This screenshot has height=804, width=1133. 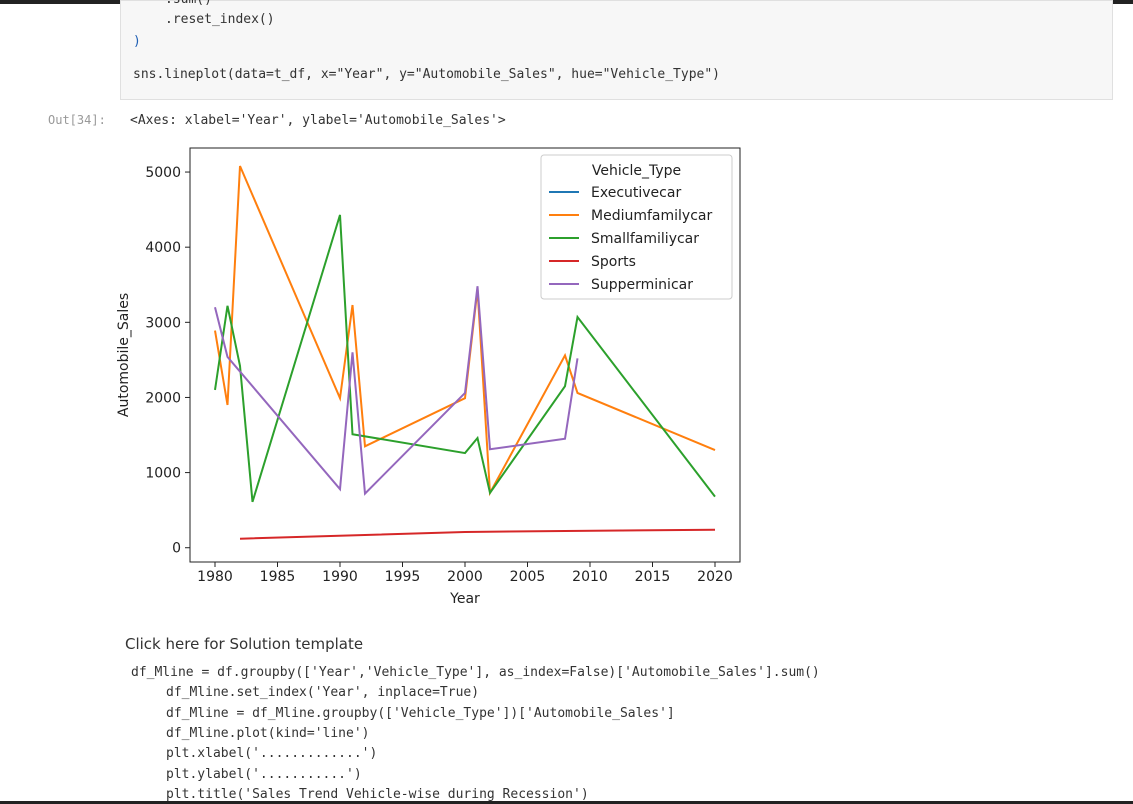 I want to click on code-line: .sum(), so click(x=188, y=3).